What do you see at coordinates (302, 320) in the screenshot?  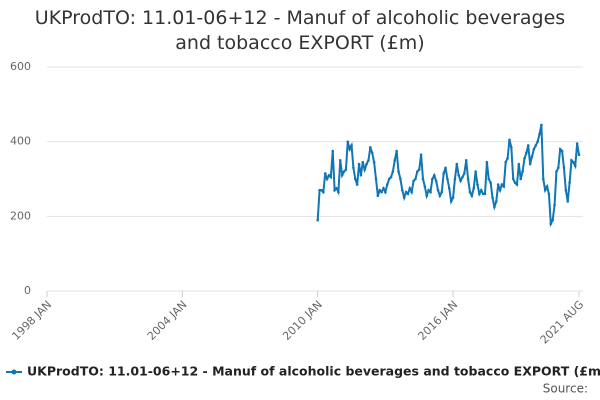 I see `x-tick-label: 2010 JAN` at bounding box center [302, 320].